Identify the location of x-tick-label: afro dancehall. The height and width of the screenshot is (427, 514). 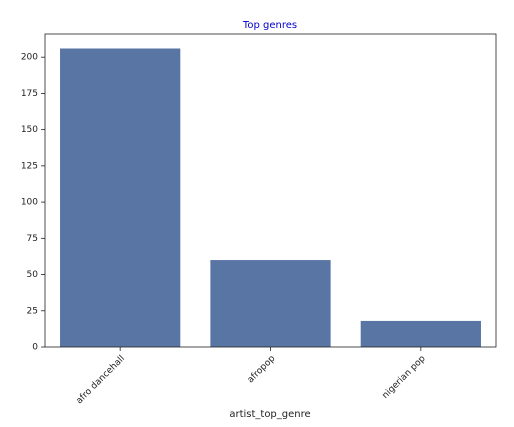
(101, 380).